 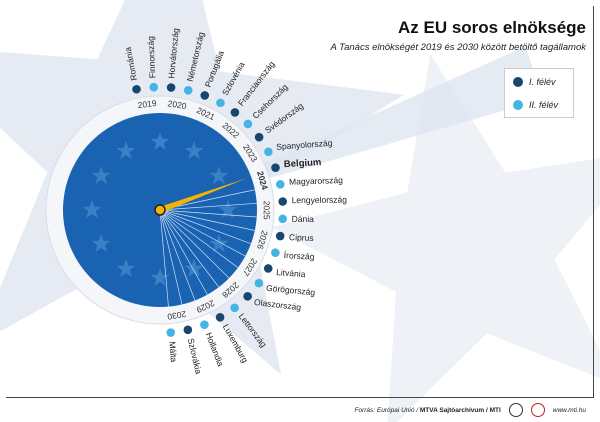 What do you see at coordinates (515, 410) in the screenshot?
I see `mtva-logo-icon` at bounding box center [515, 410].